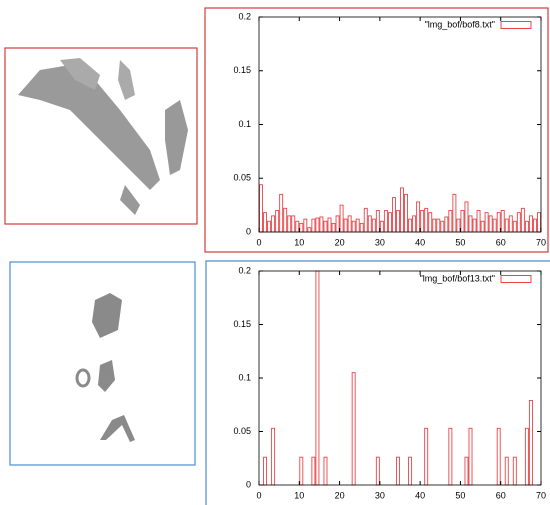 The image size is (550, 505). What do you see at coordinates (420, 242) in the screenshot?
I see `x-tick-label: 40` at bounding box center [420, 242].